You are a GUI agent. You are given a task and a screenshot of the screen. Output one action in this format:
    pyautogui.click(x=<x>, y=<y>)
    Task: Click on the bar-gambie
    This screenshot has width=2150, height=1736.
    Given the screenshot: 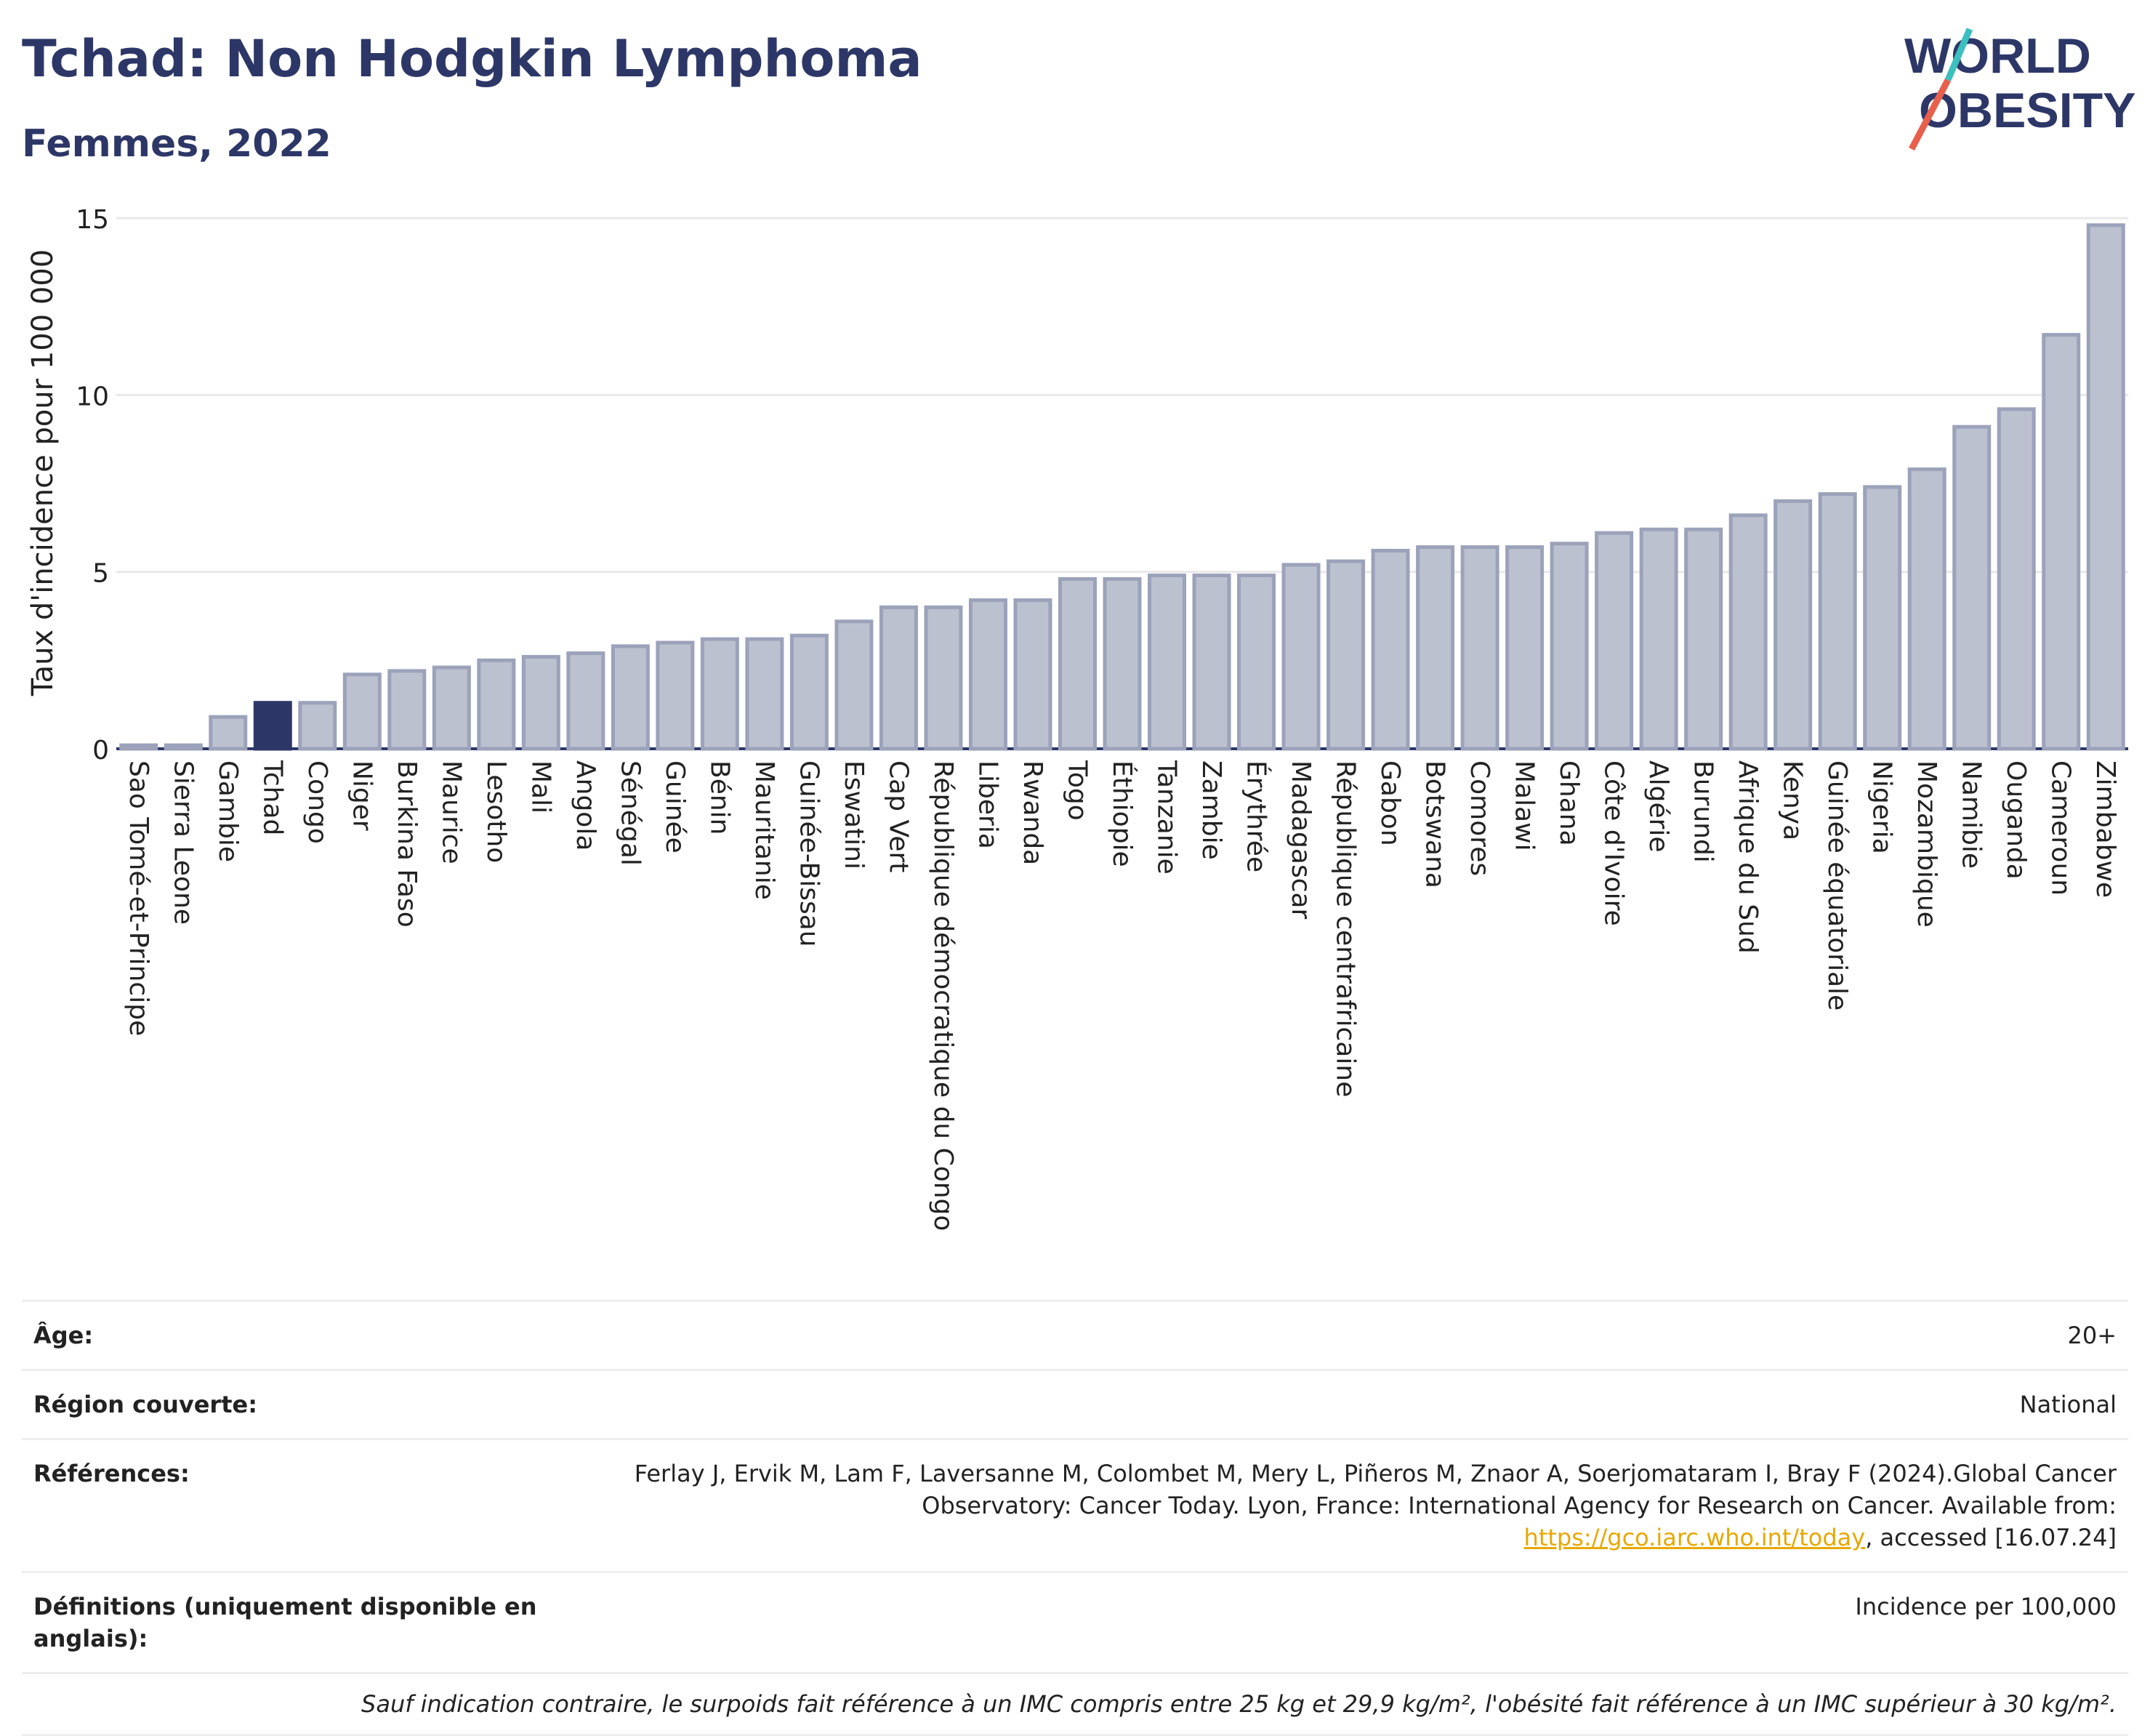 What is the action you would take?
    pyautogui.click(x=228, y=733)
    